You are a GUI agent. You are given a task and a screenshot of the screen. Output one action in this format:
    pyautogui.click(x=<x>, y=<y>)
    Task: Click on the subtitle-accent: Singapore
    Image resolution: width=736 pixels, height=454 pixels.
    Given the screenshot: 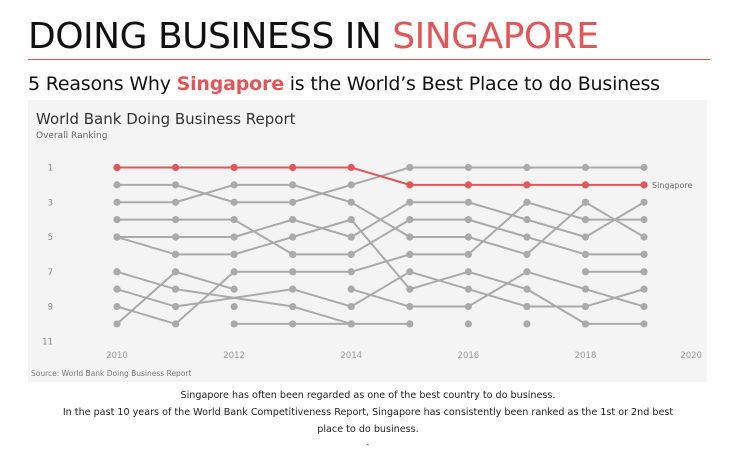 What is the action you would take?
    pyautogui.click(x=230, y=84)
    